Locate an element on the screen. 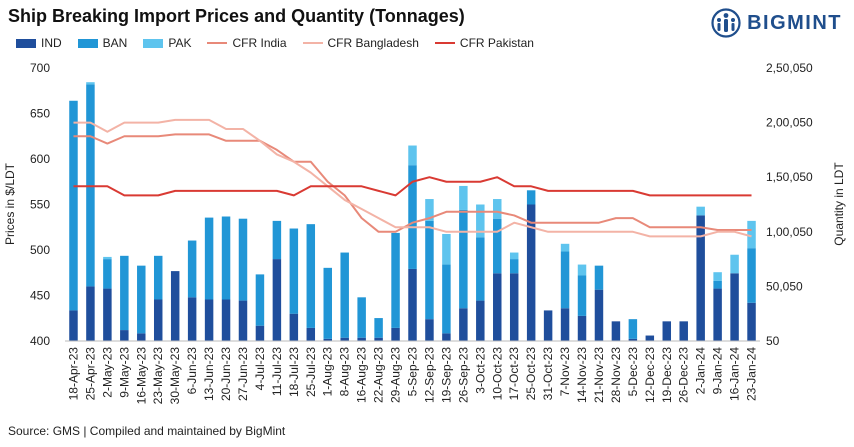 The height and width of the screenshot is (447, 854). x-tick-label-4-Jul-23: 4-Jul-23 is located at coordinates (260, 369).